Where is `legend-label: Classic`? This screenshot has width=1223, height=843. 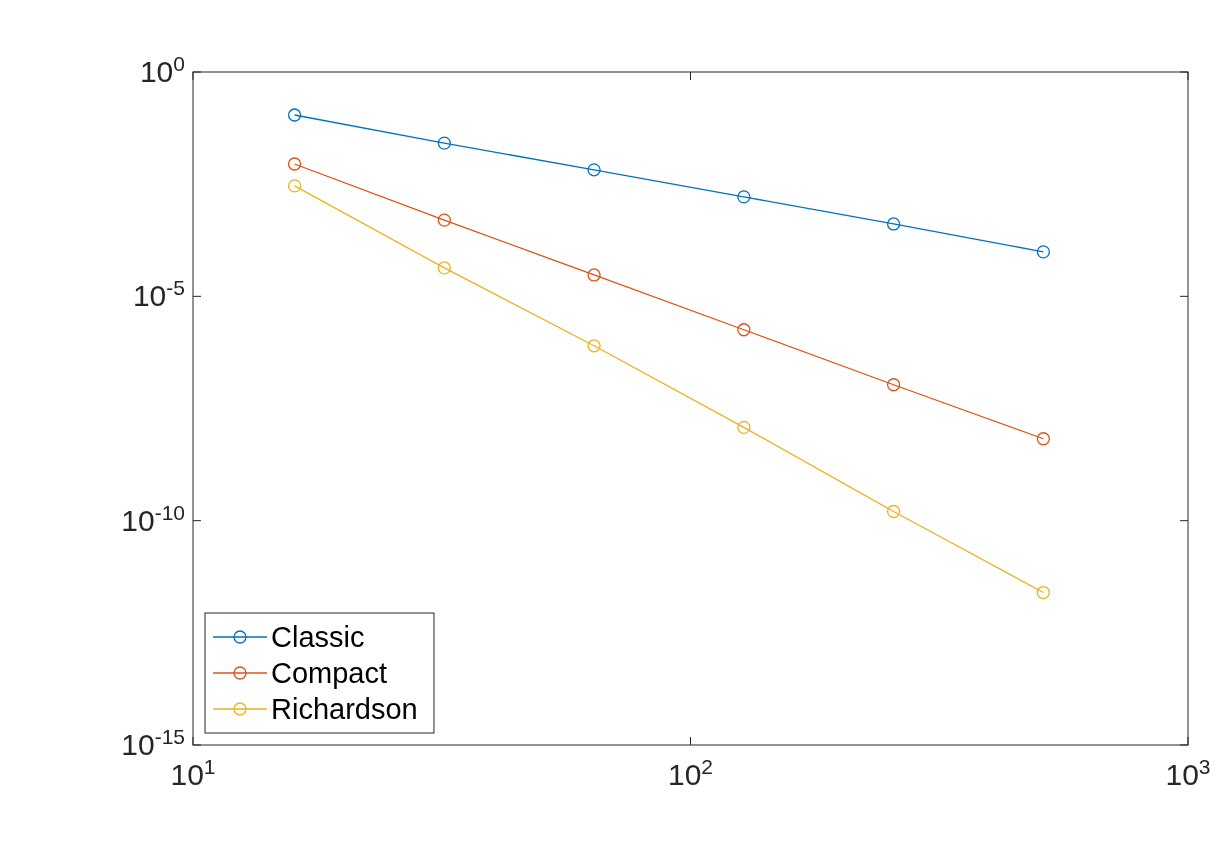
legend-label: Classic is located at coordinates (318, 637).